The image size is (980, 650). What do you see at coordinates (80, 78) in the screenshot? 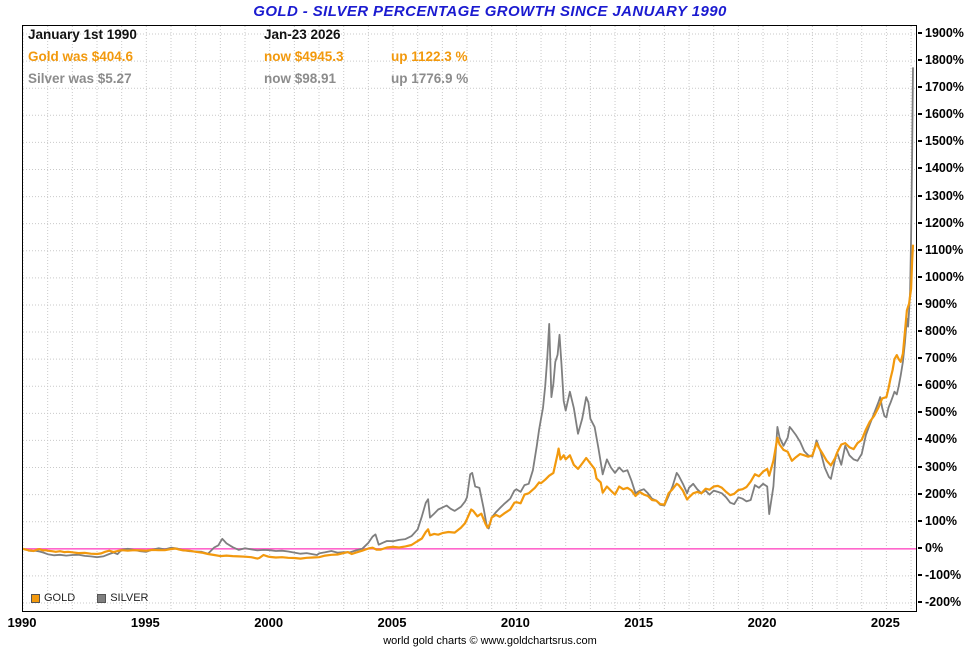
I see `annotation-silver-start: Silver was $5.27` at bounding box center [80, 78].